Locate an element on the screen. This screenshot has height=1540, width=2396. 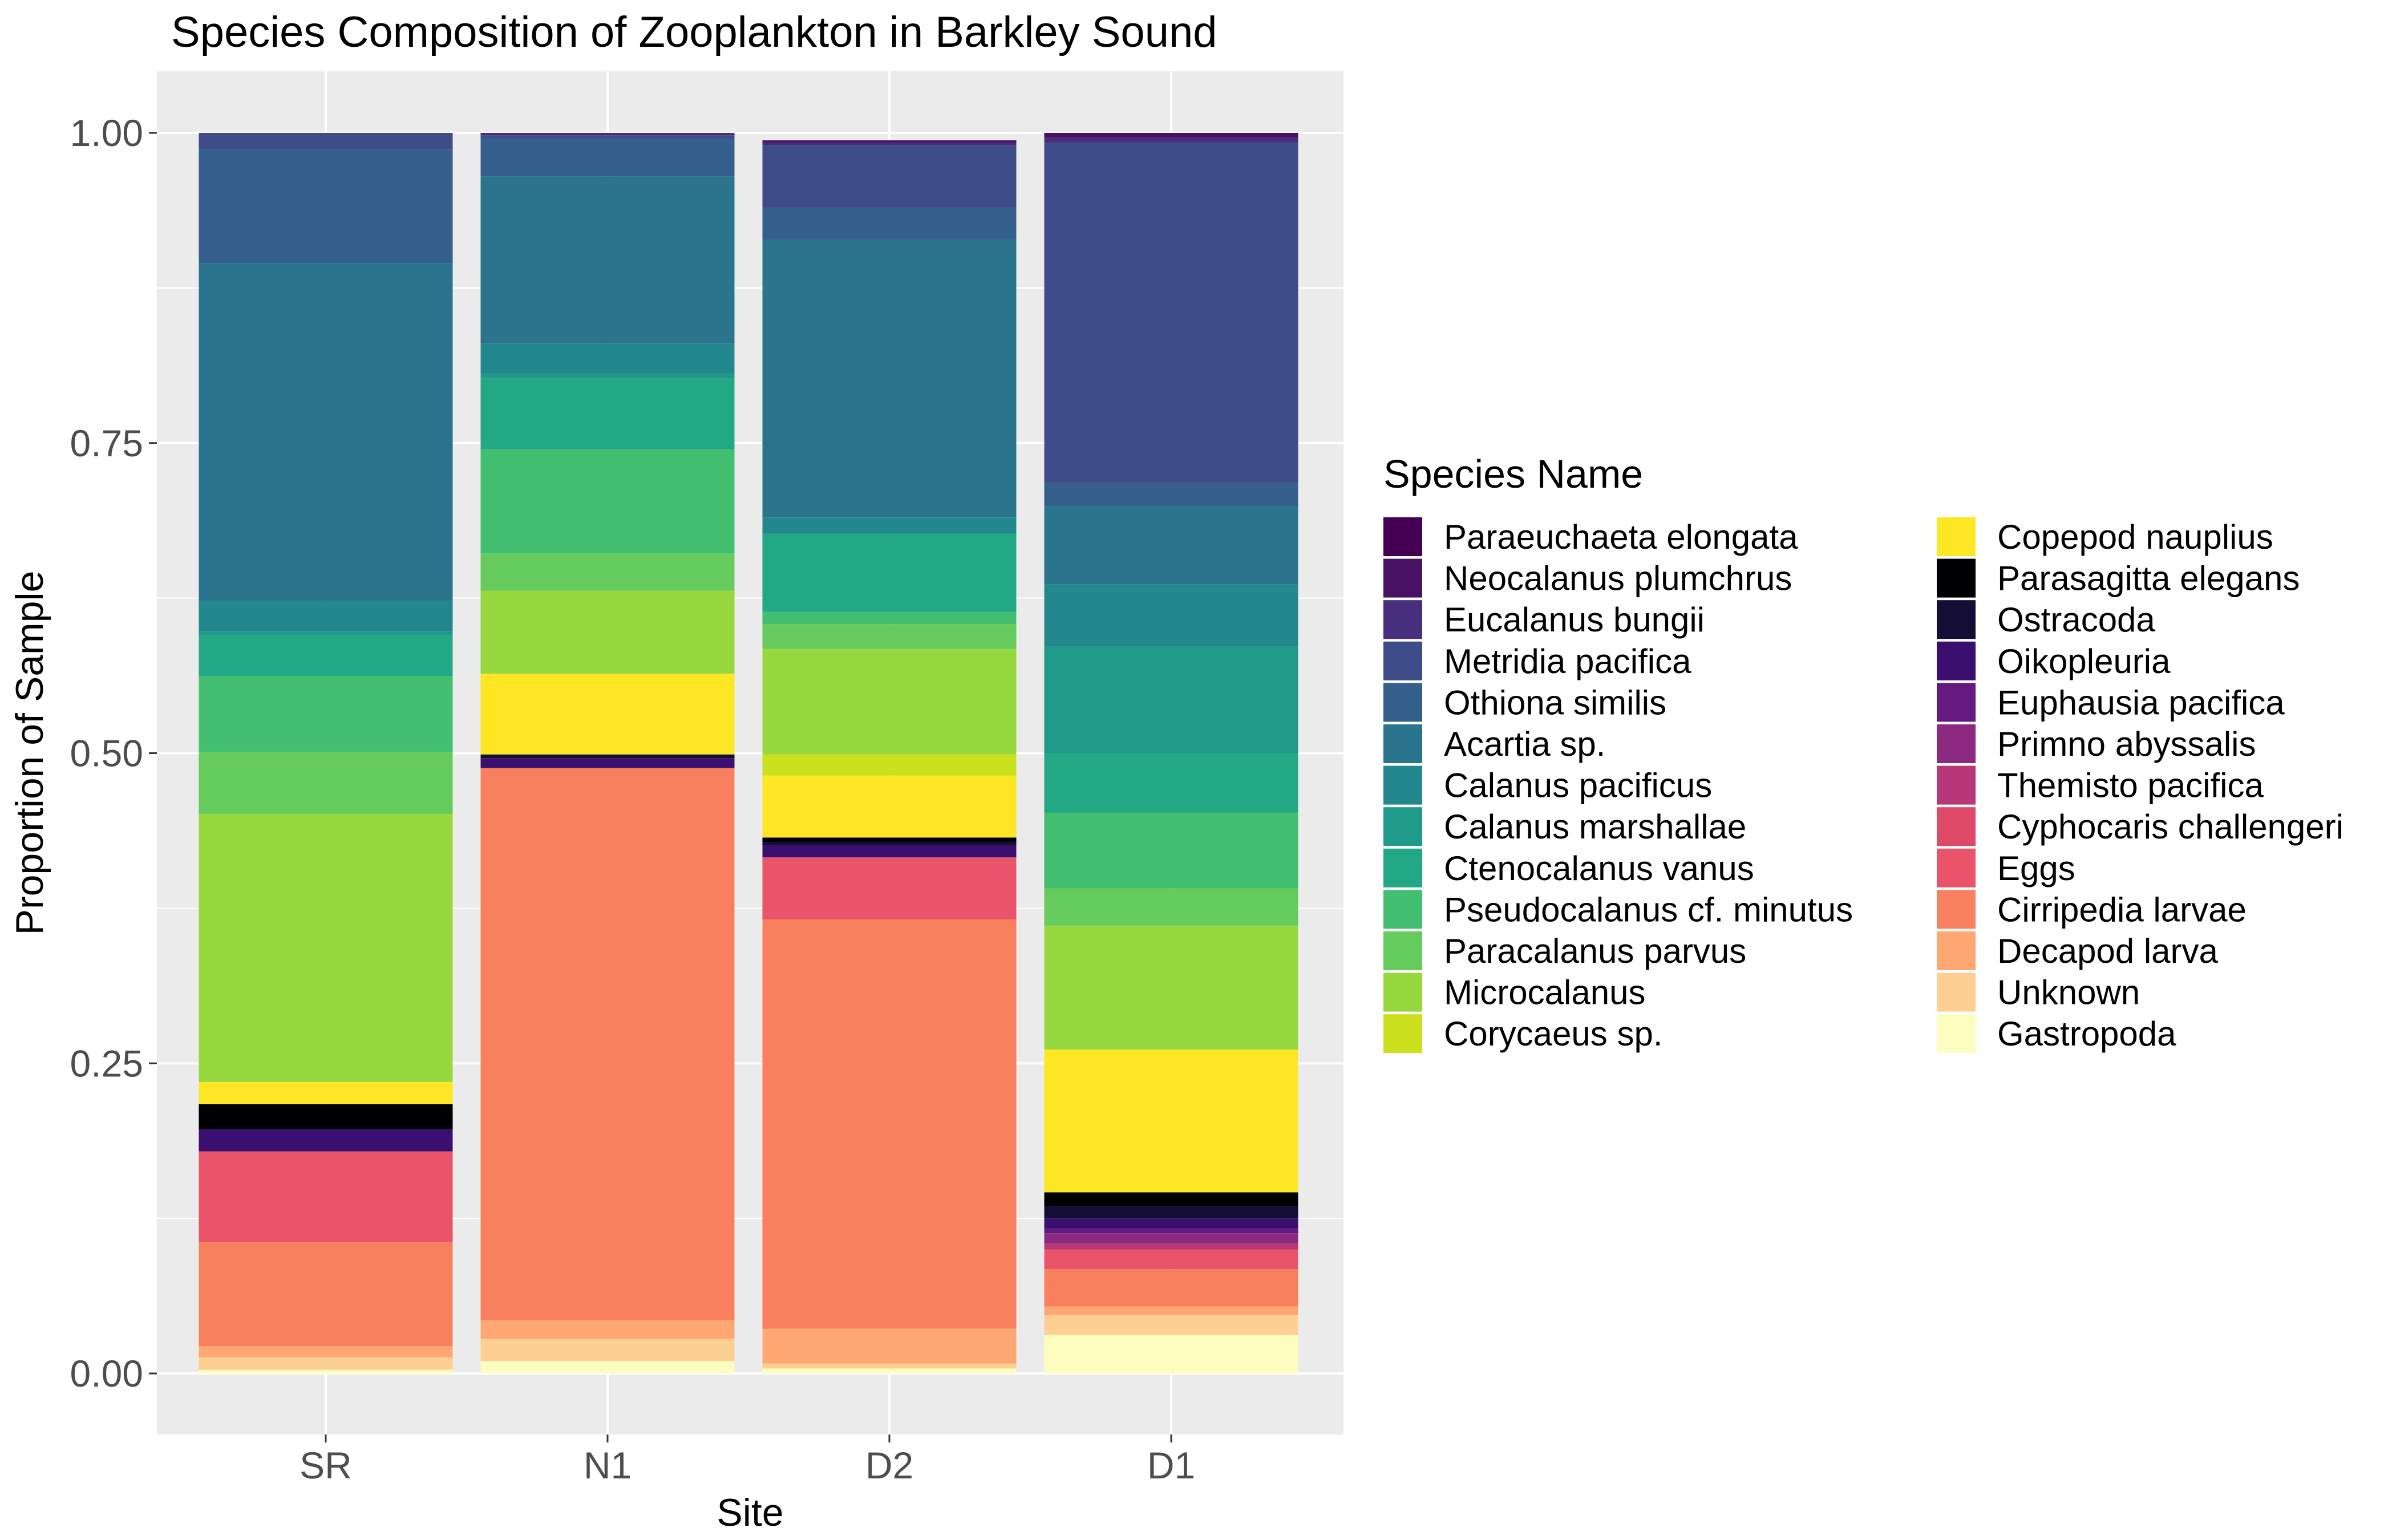
legend-label: Ctenocalanus vanus is located at coordinates (1599, 868).